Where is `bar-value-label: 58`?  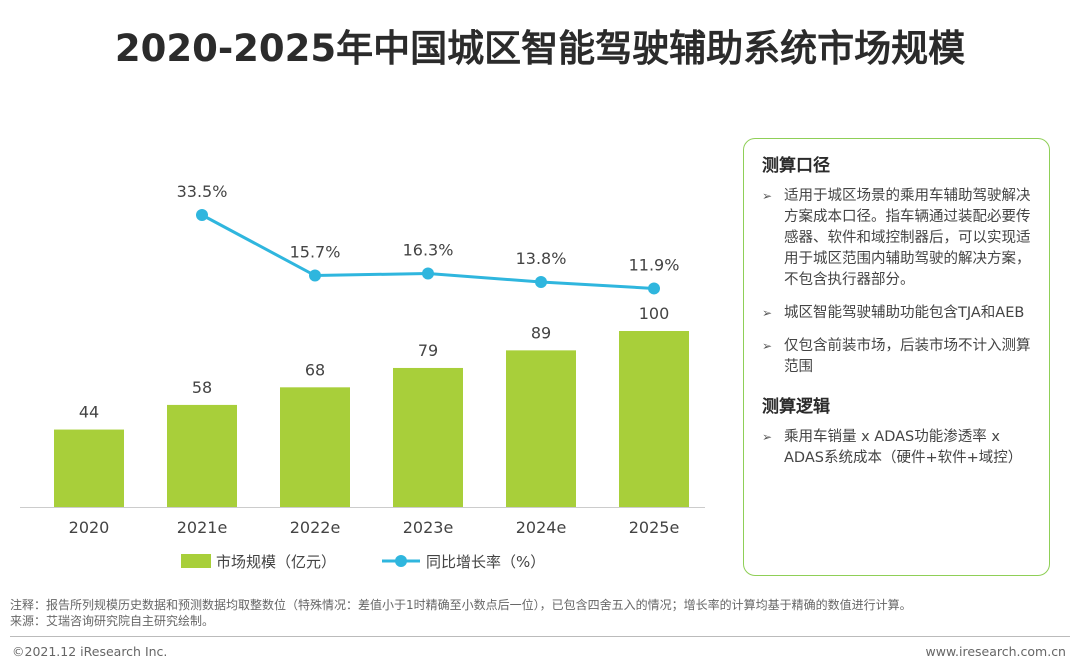 bar-value-label: 58 is located at coordinates (202, 387).